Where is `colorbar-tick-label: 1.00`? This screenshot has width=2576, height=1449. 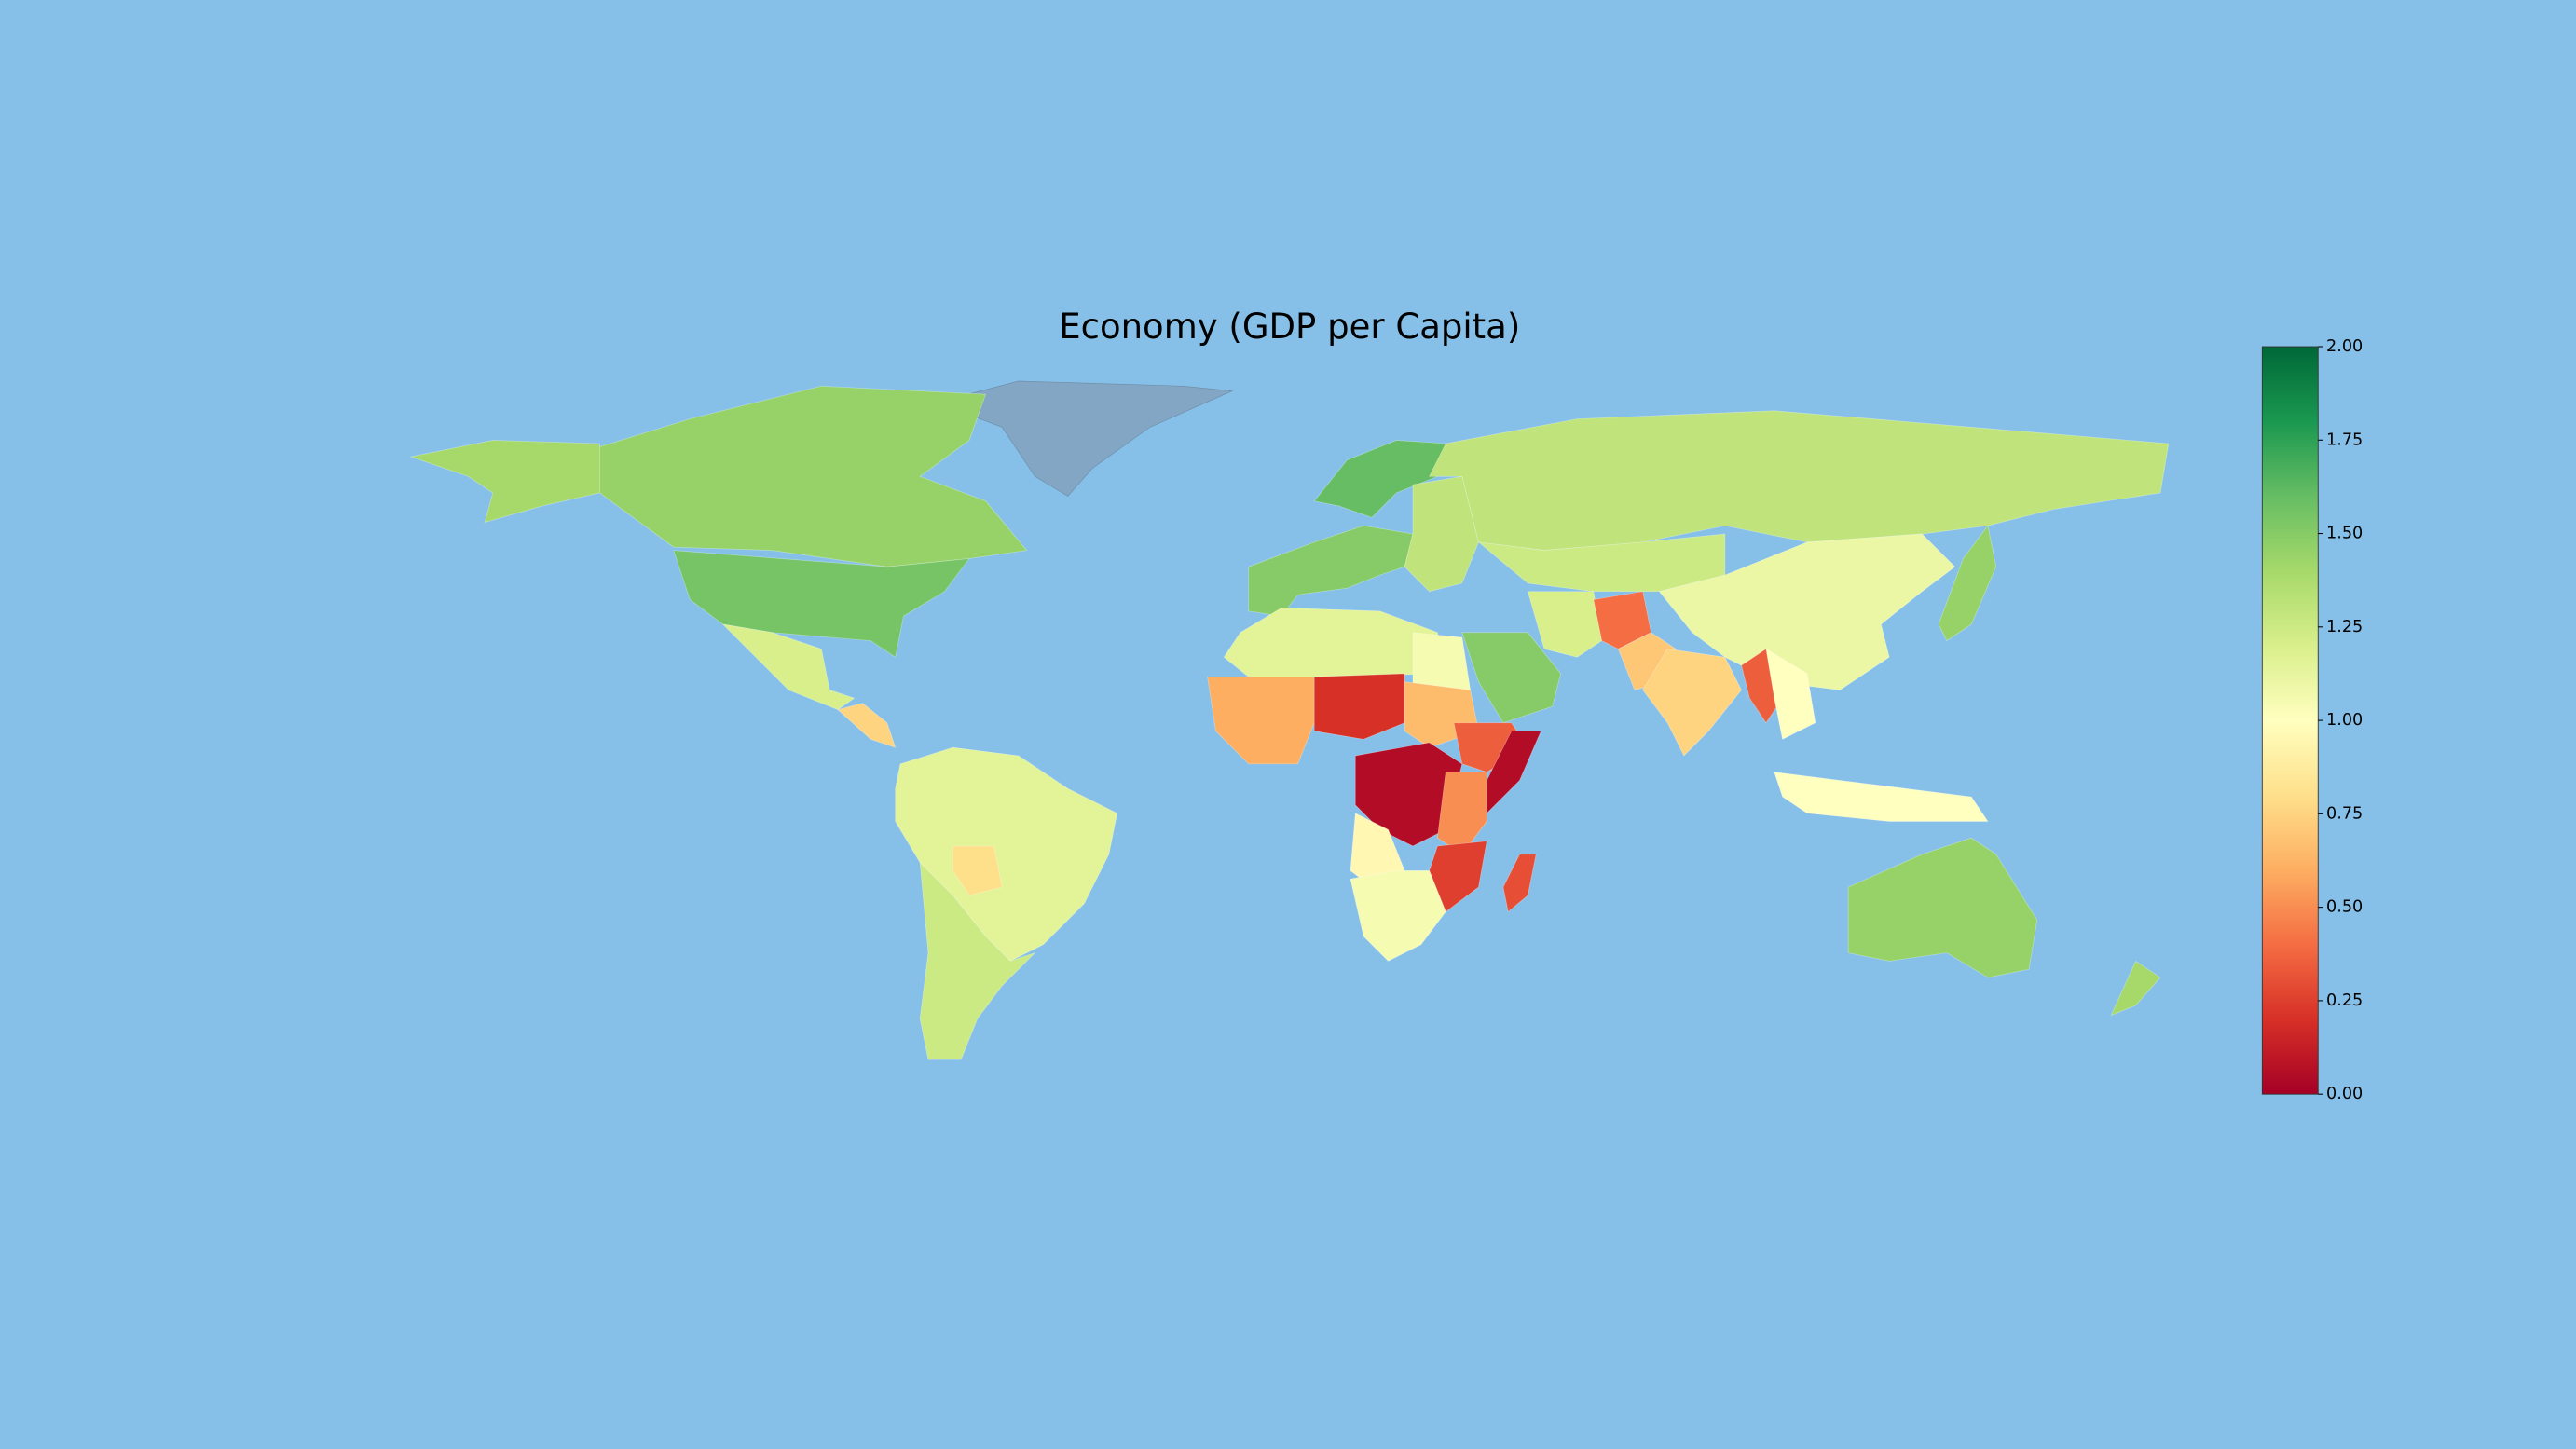 colorbar-tick-label: 1.00 is located at coordinates (2344, 720).